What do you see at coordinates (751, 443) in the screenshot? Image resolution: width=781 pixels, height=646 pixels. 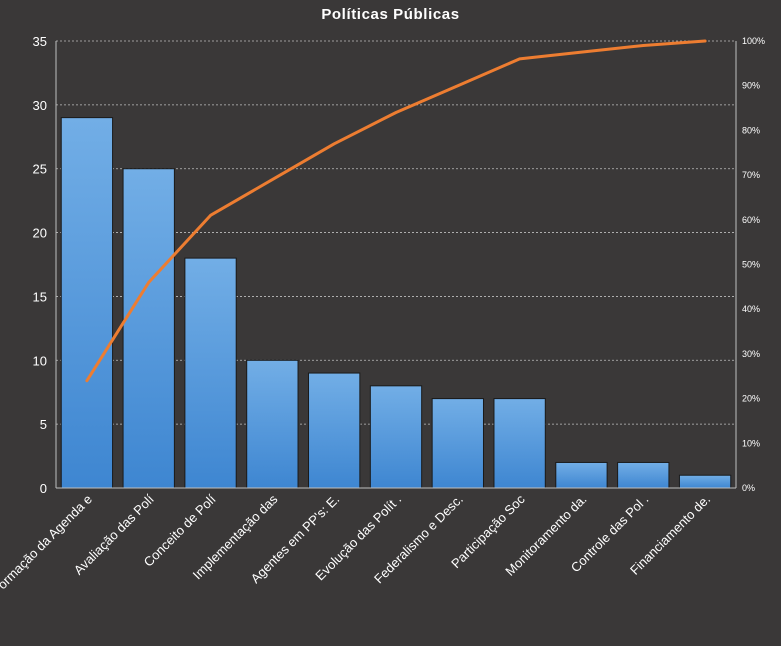 I see `y2-tick-label: 10%` at bounding box center [751, 443].